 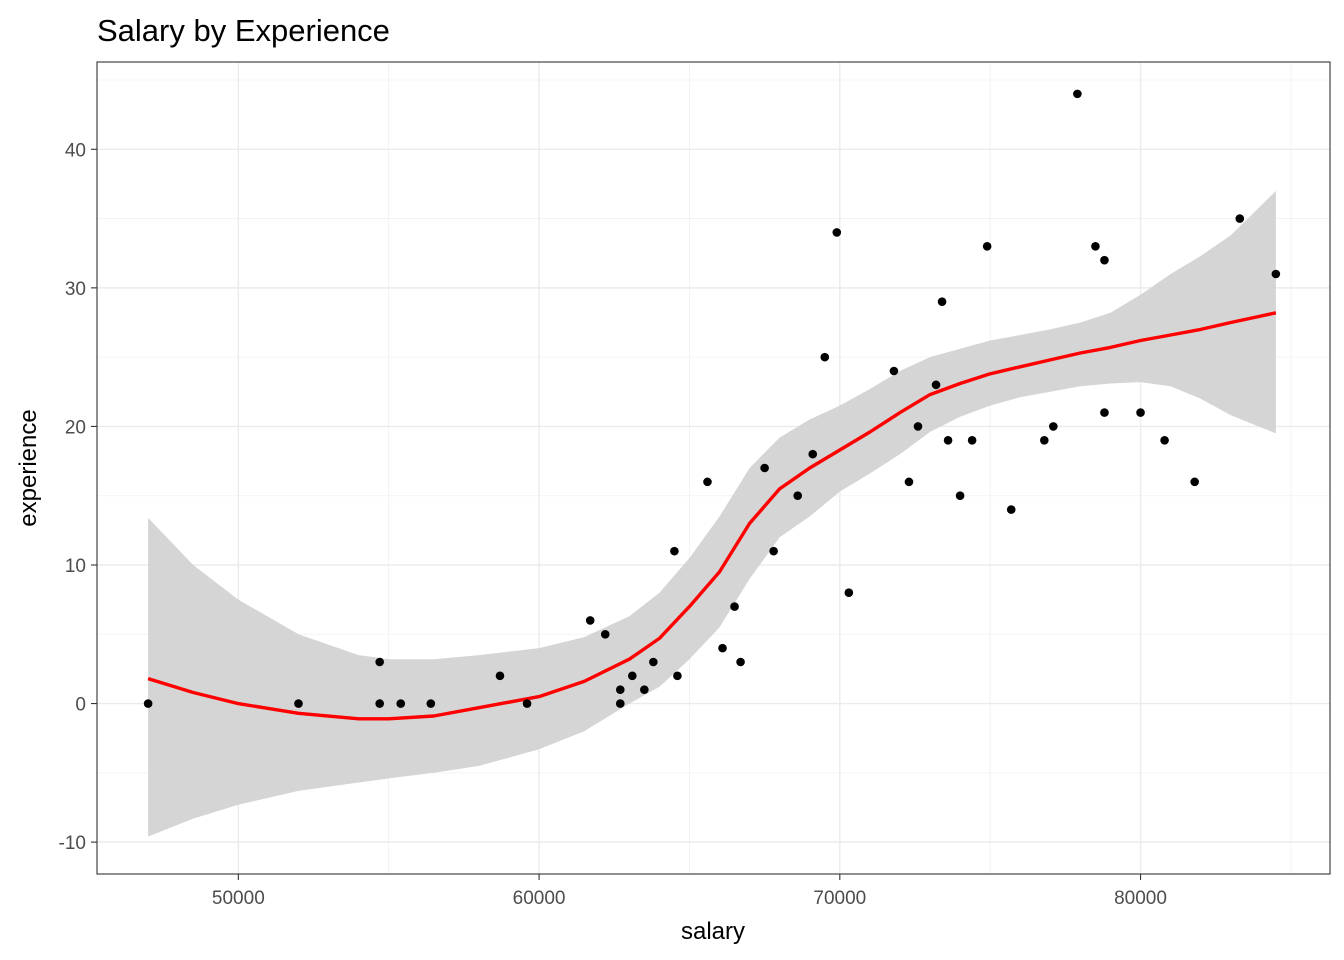 I want to click on x-tick-label: 80000, so click(x=1140, y=898).